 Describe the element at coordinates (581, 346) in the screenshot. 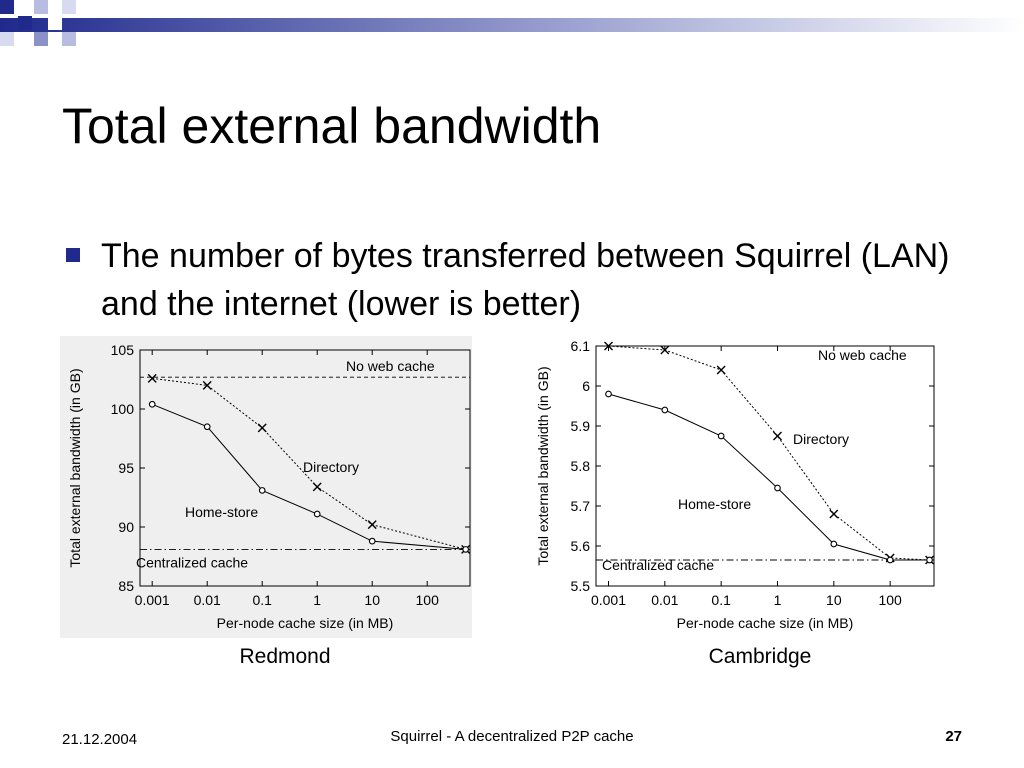

I see `y-tick-label: 6.1` at that location.